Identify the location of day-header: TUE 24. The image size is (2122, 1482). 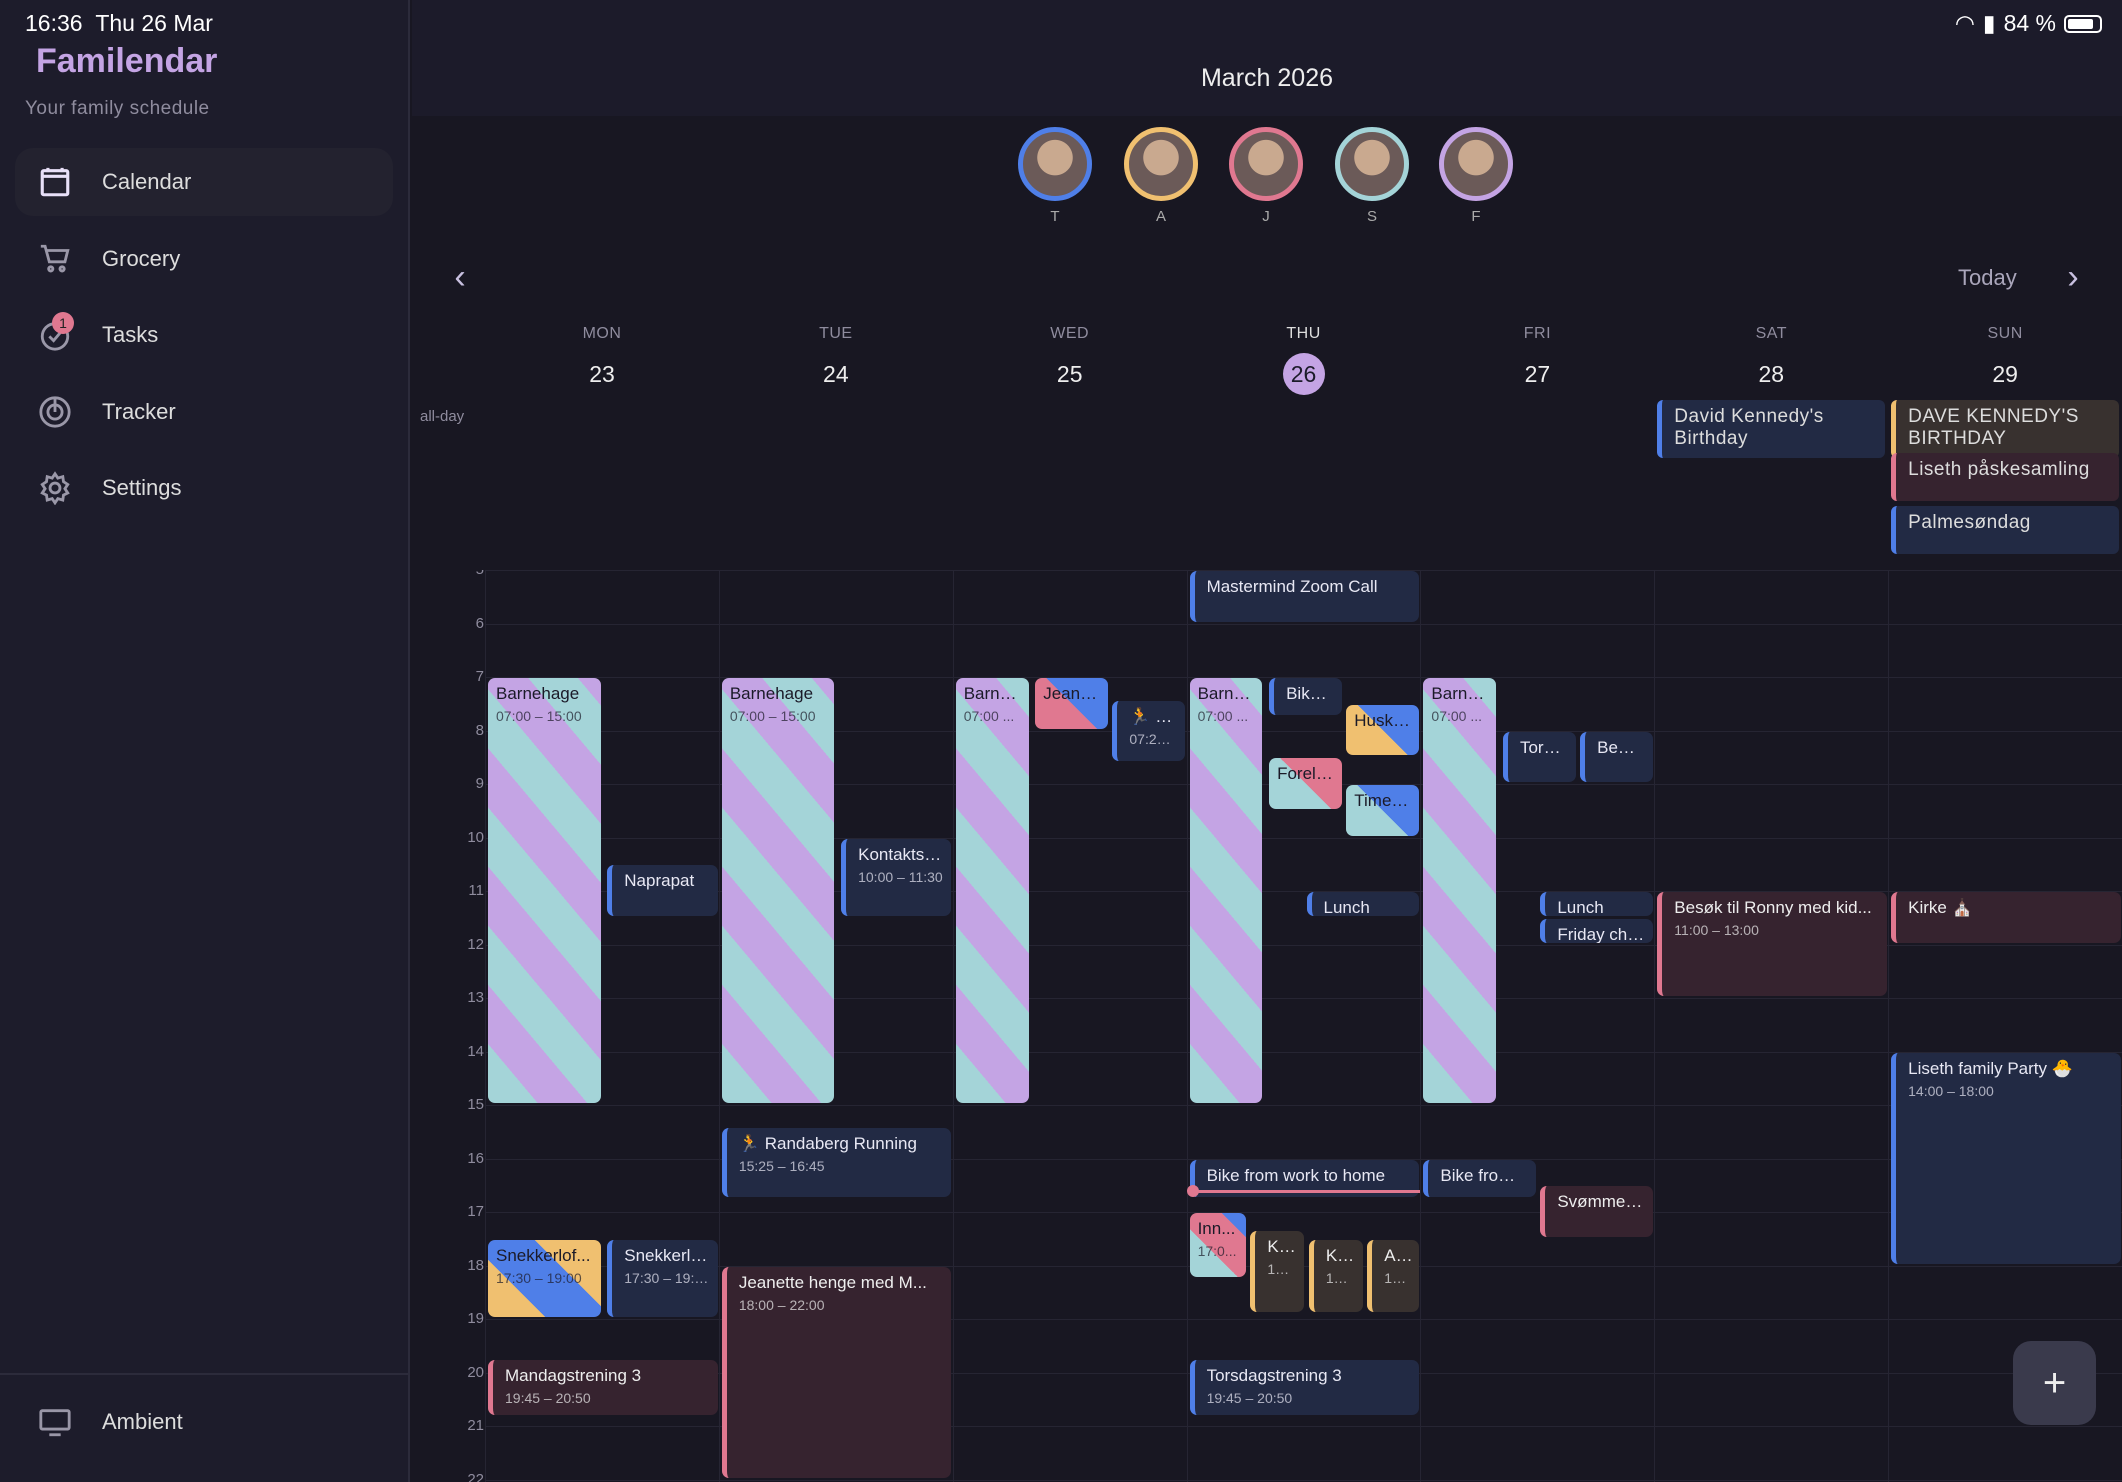
(836, 360).